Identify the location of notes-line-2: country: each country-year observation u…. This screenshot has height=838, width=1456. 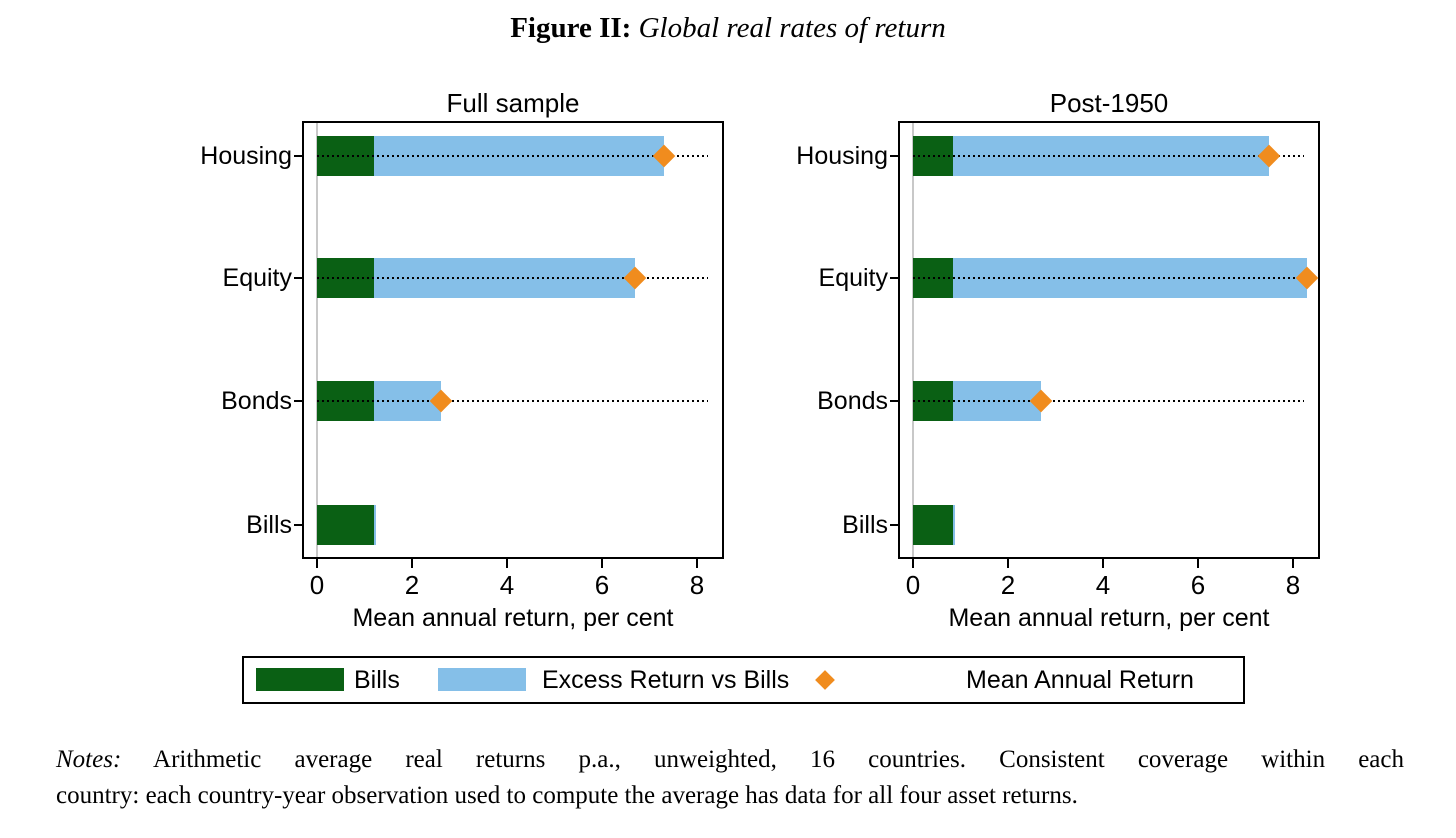
(567, 795).